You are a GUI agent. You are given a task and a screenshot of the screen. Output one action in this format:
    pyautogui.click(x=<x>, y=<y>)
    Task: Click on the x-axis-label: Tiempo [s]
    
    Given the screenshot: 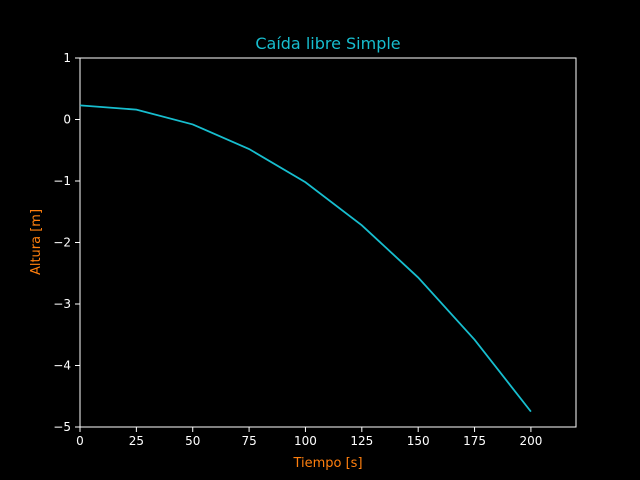 What is the action you would take?
    pyautogui.click(x=327, y=463)
    